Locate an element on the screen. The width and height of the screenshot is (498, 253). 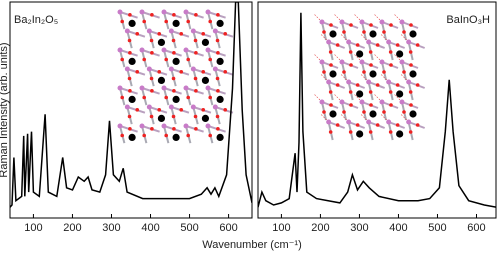
x-tick-label: 100 is located at coordinates (33, 228).